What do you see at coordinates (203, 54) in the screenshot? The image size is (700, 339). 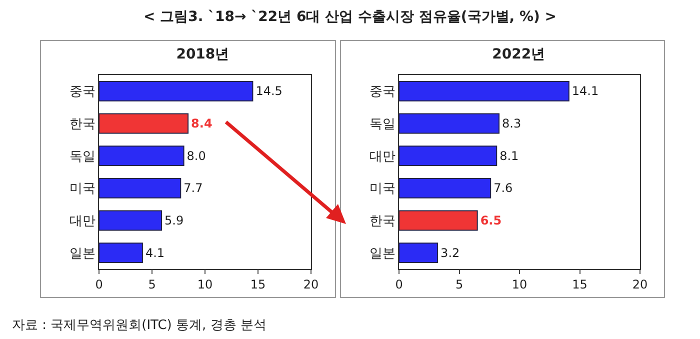 I see `chart-title: 2018년` at bounding box center [203, 54].